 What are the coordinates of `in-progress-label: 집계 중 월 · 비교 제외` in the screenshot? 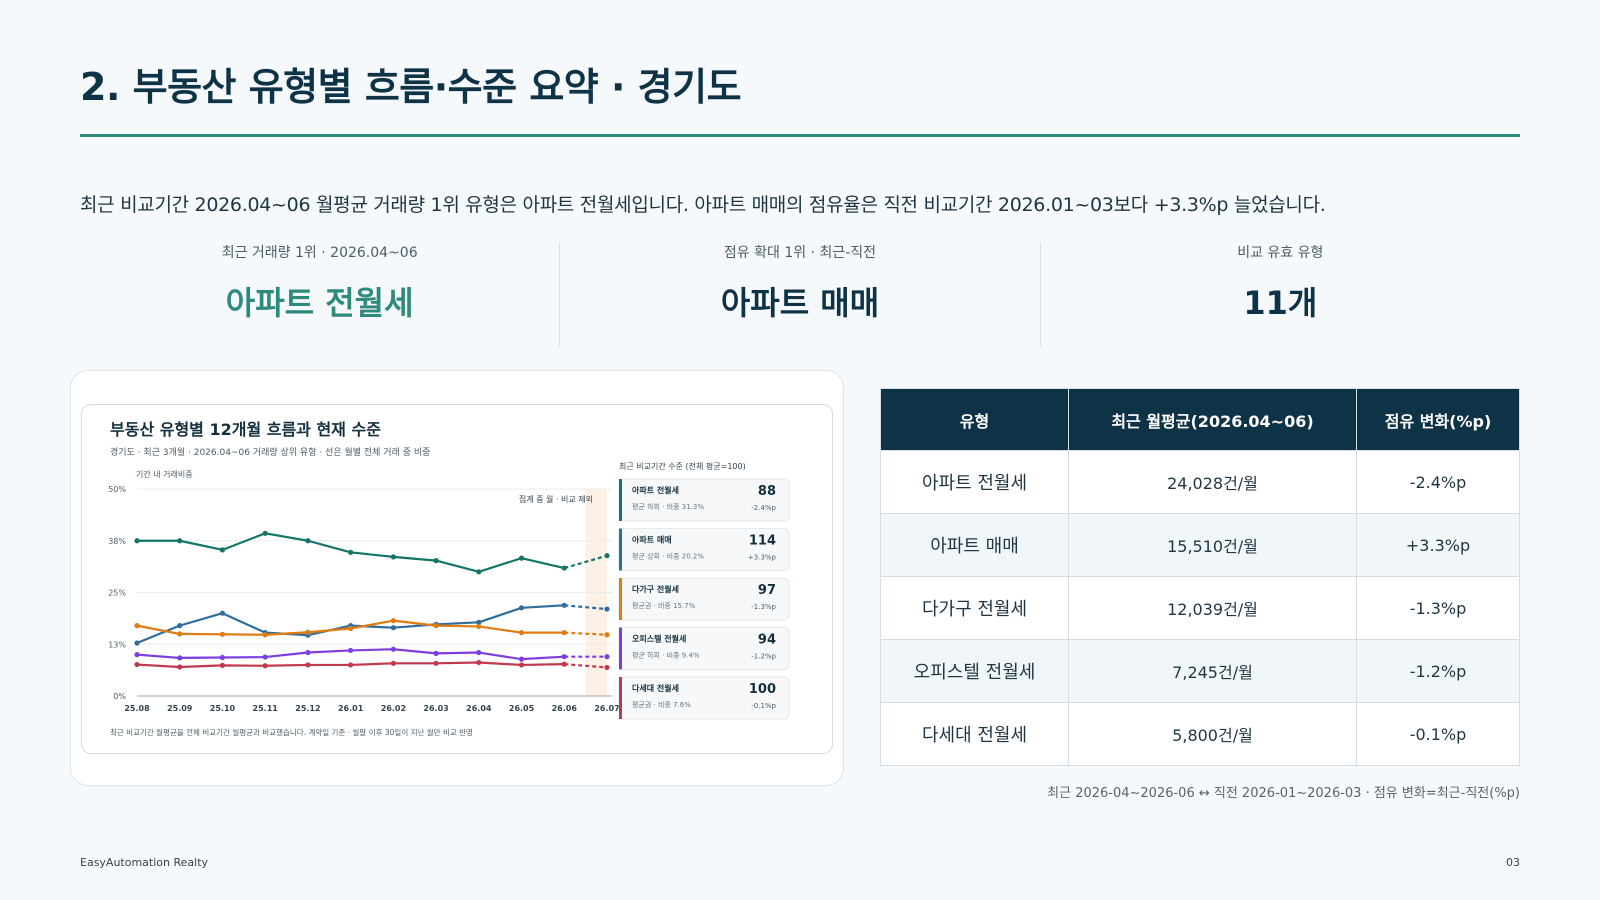 It's located at (556, 499).